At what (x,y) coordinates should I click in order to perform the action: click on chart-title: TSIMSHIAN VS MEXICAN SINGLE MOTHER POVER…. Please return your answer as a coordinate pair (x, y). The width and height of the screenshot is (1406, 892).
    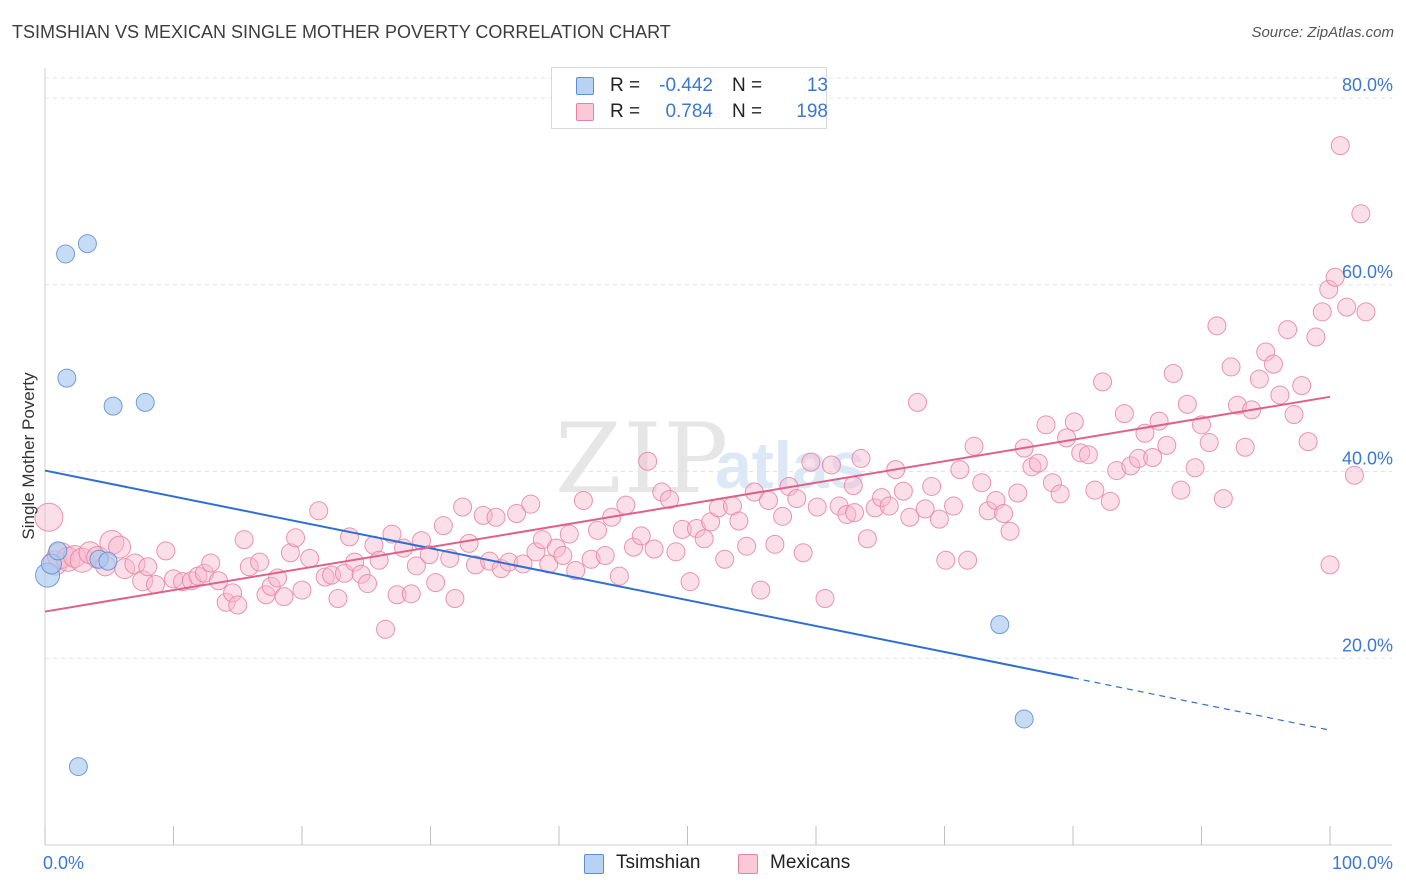
    Looking at the image, I should click on (341, 32).